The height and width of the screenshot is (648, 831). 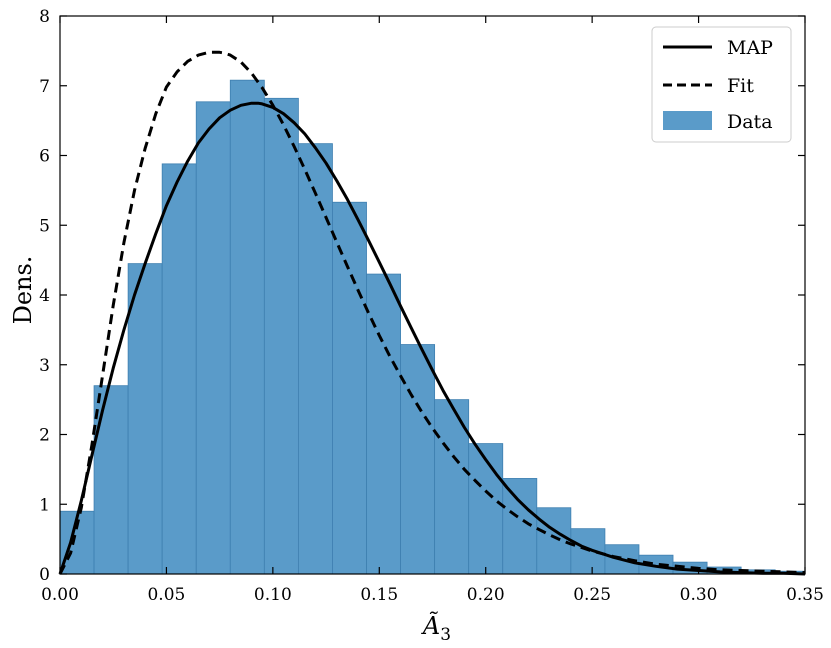 I want to click on y-tick-label: 4, so click(x=44, y=296).